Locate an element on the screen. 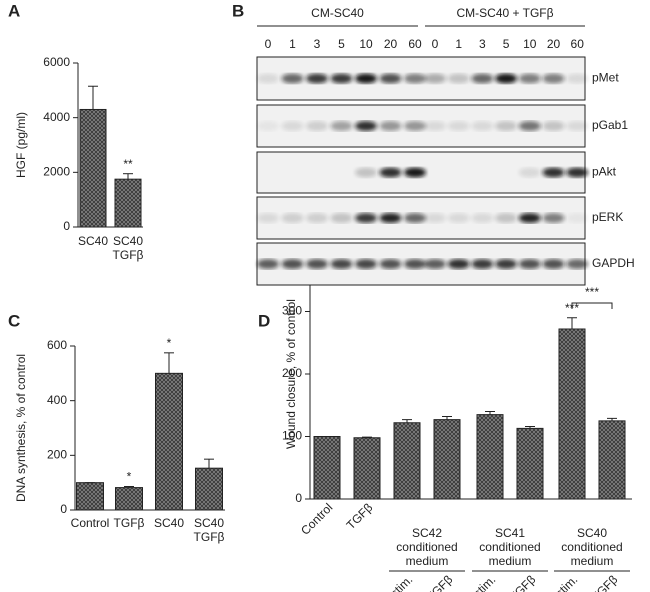 This screenshot has width=650, height=592. y-tick-label: 400 is located at coordinates (57, 400).